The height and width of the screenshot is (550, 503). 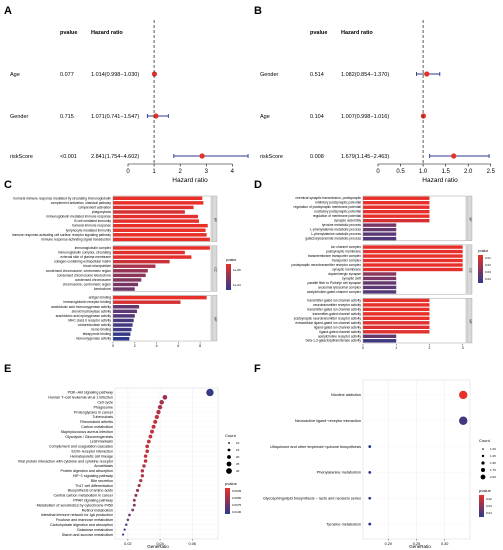 What do you see at coordinates (489, 506) in the screenshot?
I see `legend-tick: 0.03` at bounding box center [489, 506].